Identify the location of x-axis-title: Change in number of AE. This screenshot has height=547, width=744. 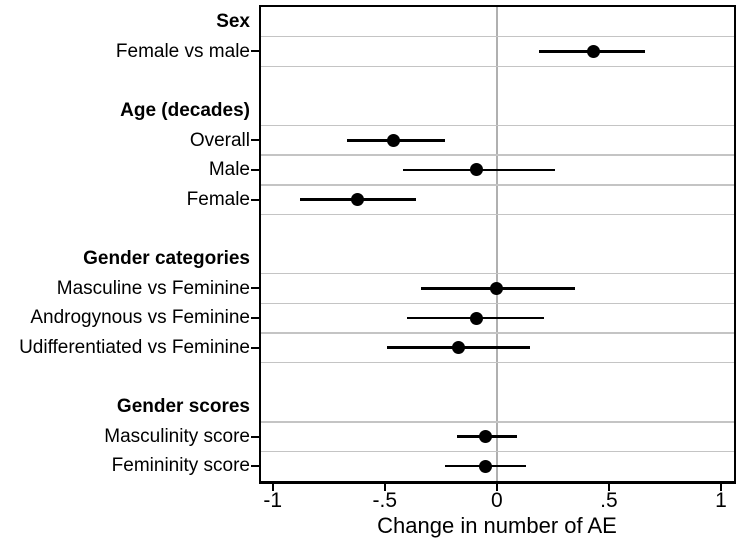
(497, 525).